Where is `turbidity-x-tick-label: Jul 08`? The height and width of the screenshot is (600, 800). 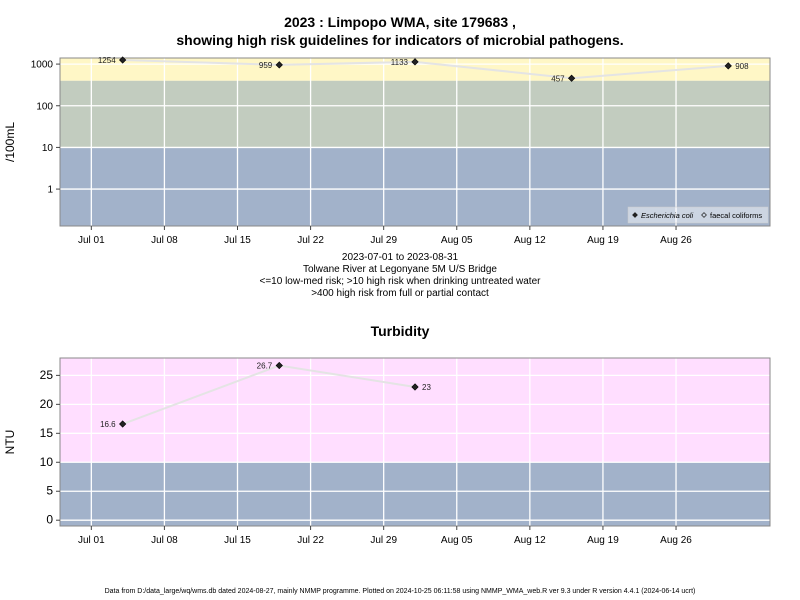
turbidity-x-tick-label: Jul 08 is located at coordinates (164, 540).